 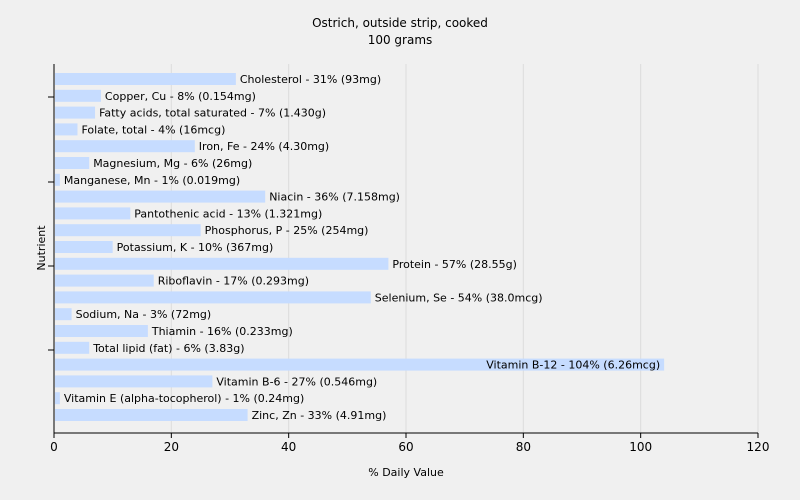 I want to click on bar-label: Vitamin B-12 - 104% (6.26mcg), so click(x=573, y=365).